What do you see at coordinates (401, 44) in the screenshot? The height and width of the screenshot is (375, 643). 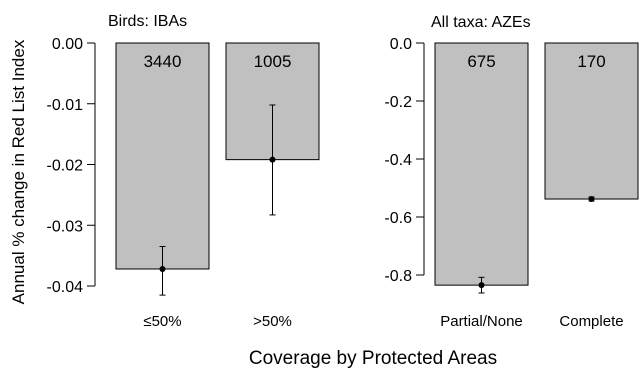 I see `y-tick-label: 0.0` at bounding box center [401, 44].